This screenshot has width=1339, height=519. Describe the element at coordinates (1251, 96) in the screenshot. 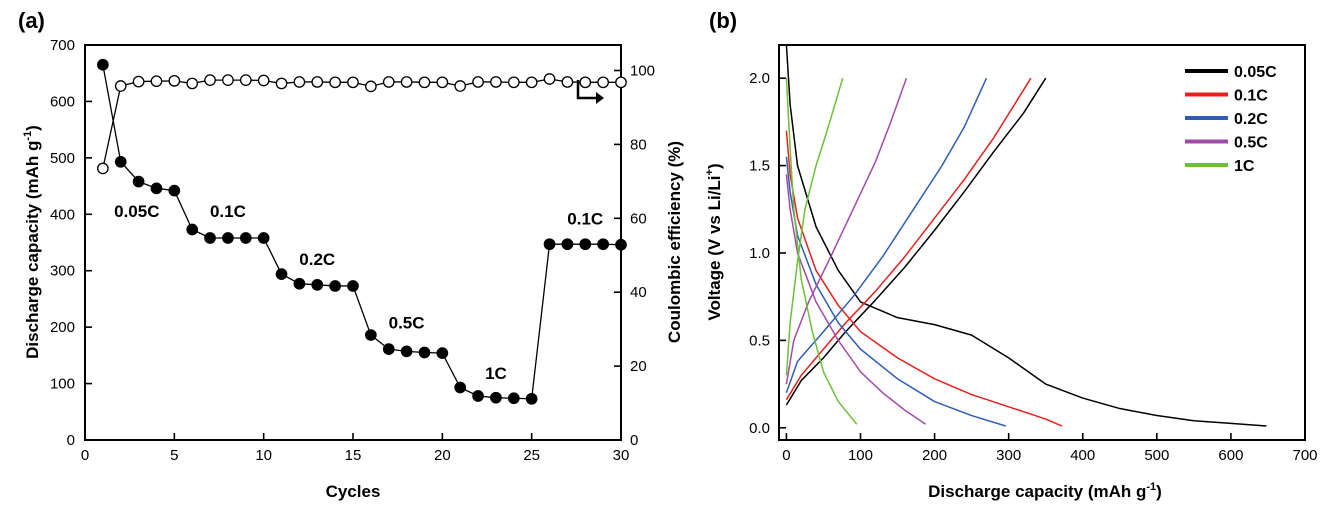

I see `legend-label: 0.1C` at that location.